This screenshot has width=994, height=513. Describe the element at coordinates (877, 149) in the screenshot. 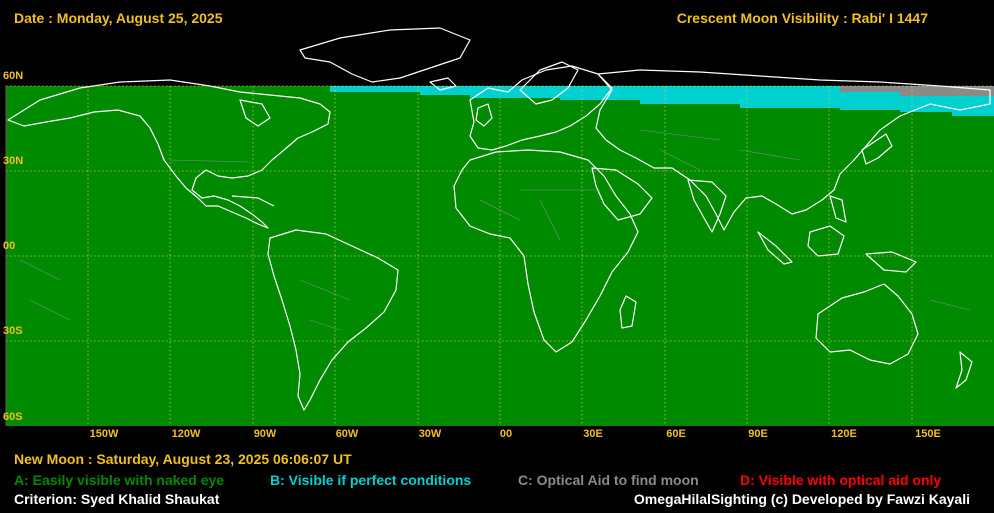

I see `coast-japan` at that location.